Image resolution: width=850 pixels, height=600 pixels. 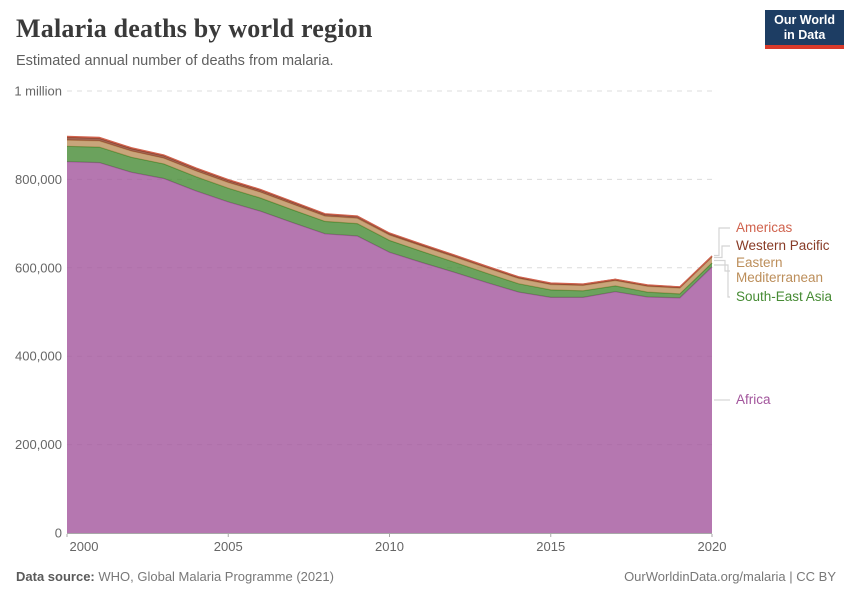 I want to click on legend-item-eastern-mediterranean: Eastern Mediterranean, so click(x=780, y=270).